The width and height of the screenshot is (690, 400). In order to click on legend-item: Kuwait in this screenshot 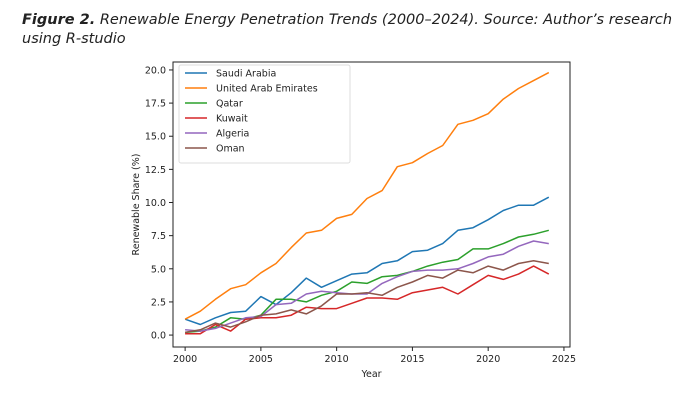, I will do `click(216, 119)`.